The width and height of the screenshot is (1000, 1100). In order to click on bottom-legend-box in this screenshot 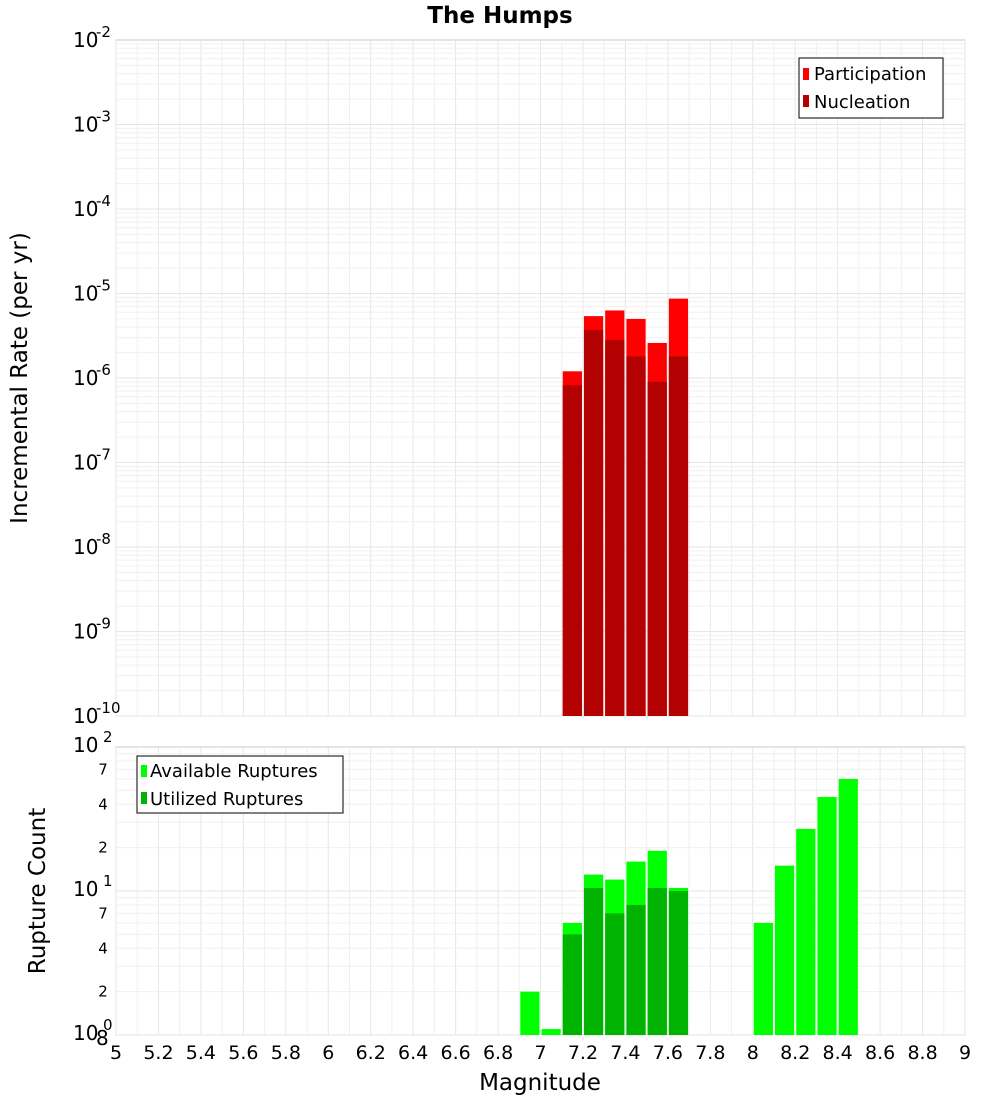, I will do `click(240, 784)`.